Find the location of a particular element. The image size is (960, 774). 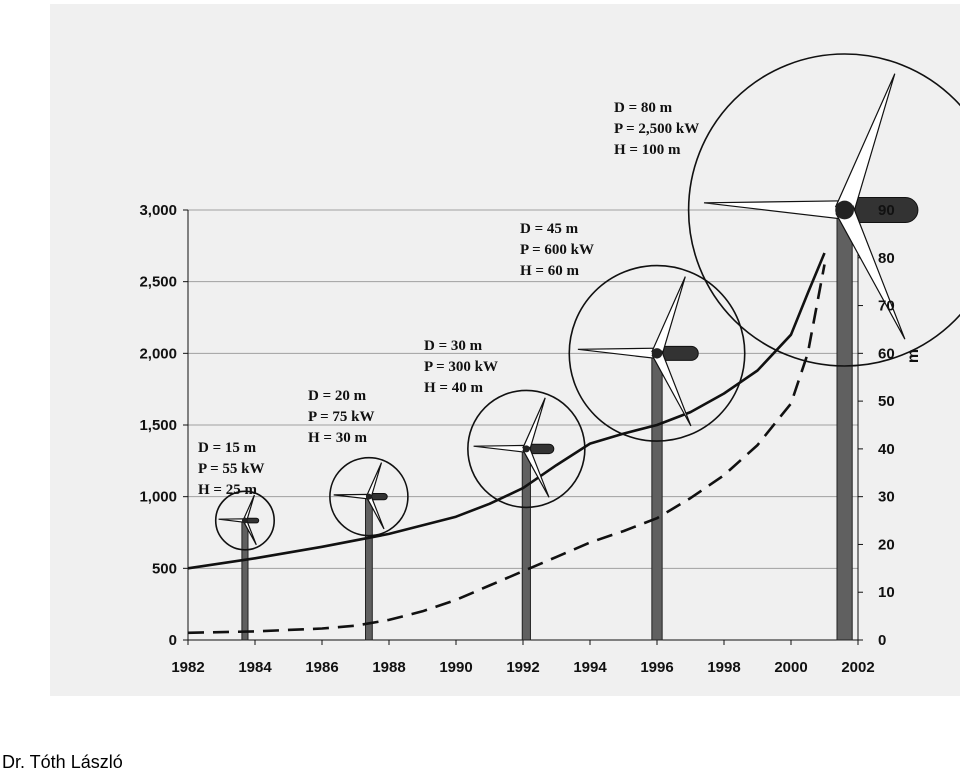

x-tick-label: 1990 is located at coordinates (455, 667).